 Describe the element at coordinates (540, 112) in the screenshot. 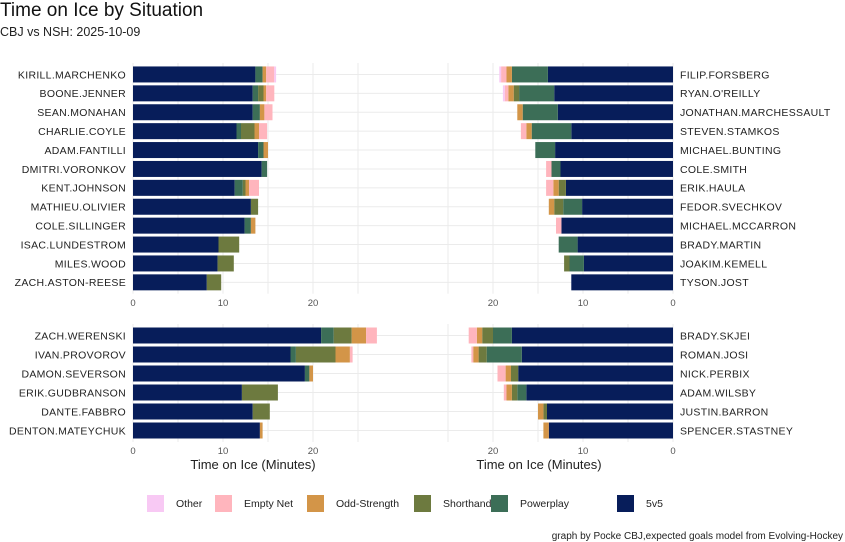

I see `bar-segment-powerplay: JONATHAN.MARCHESSAULT Powerplay: 3.9` at that location.